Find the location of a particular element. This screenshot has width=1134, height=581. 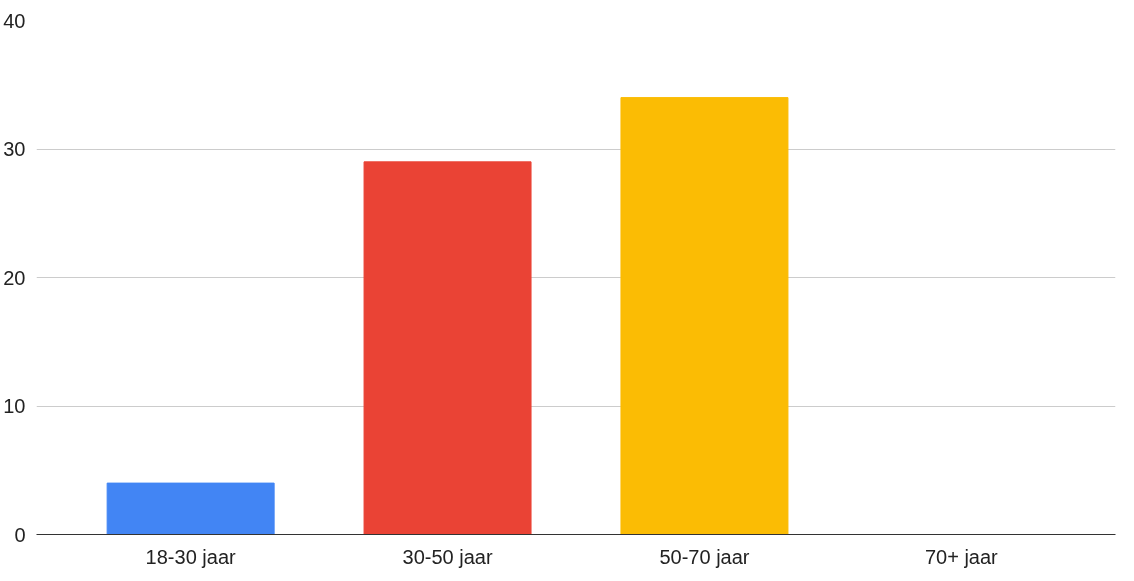

y-tick-label: 0 is located at coordinates (20, 534).